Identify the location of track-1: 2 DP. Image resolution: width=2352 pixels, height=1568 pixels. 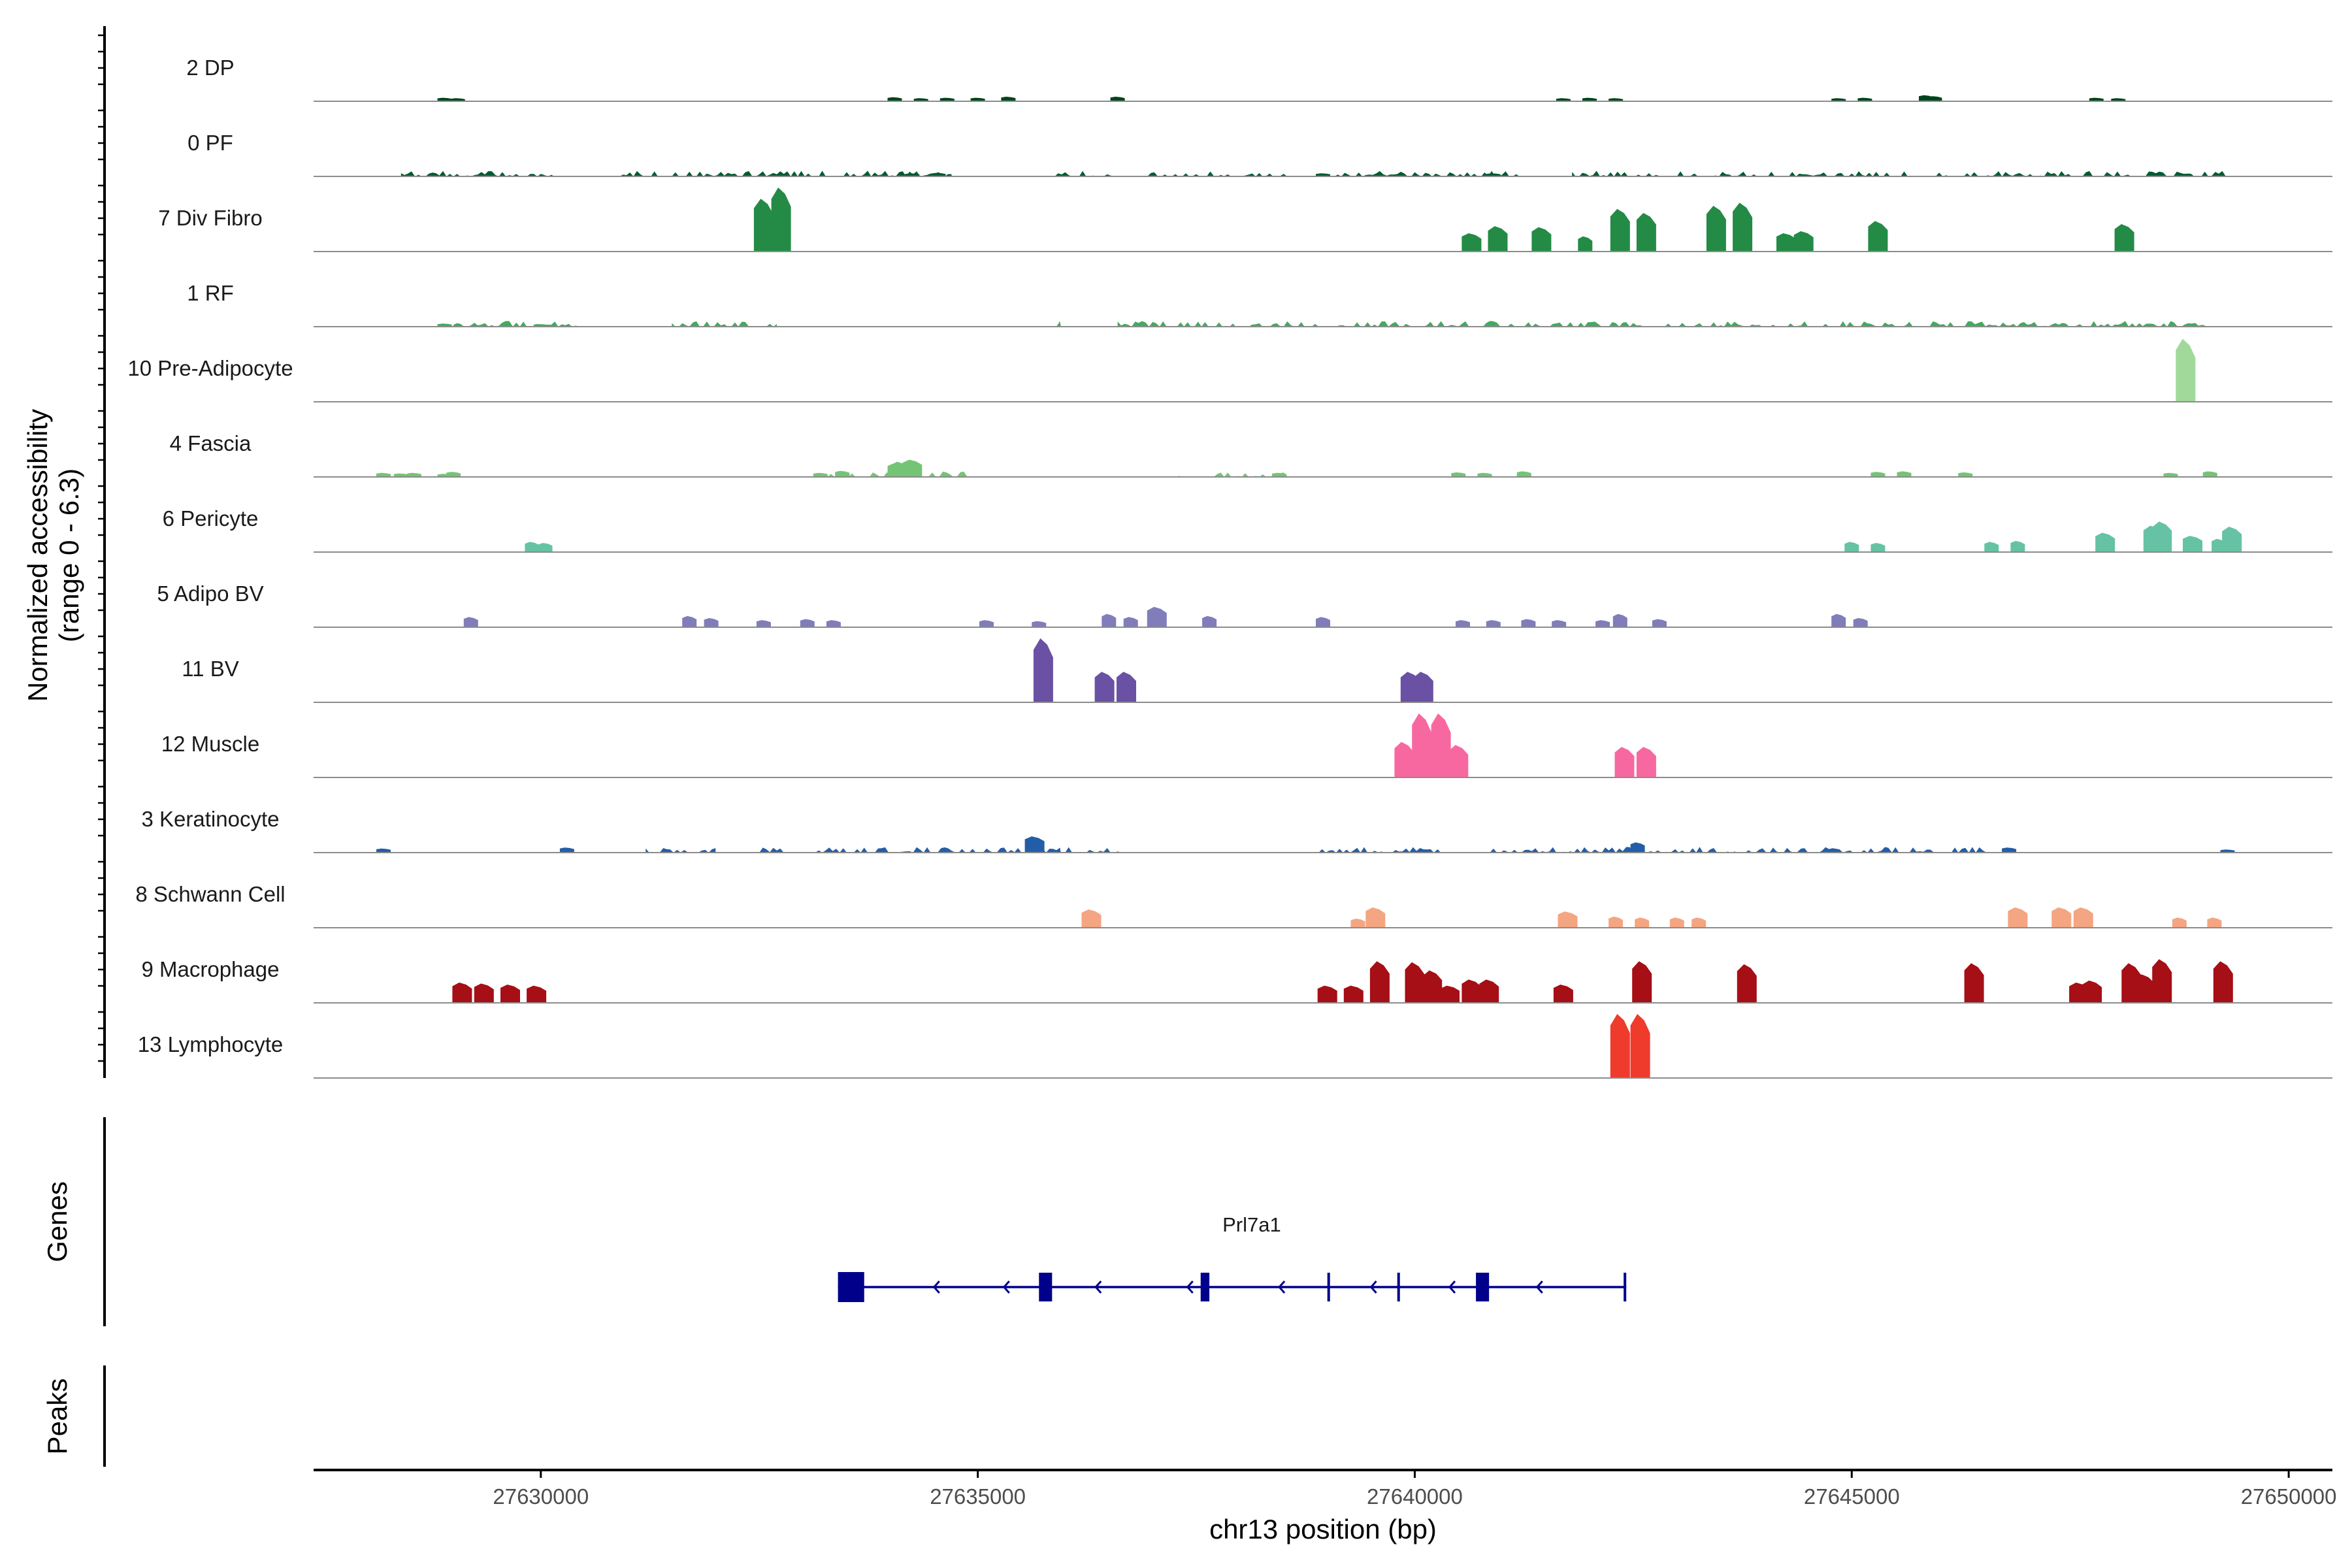
(1259, 79).